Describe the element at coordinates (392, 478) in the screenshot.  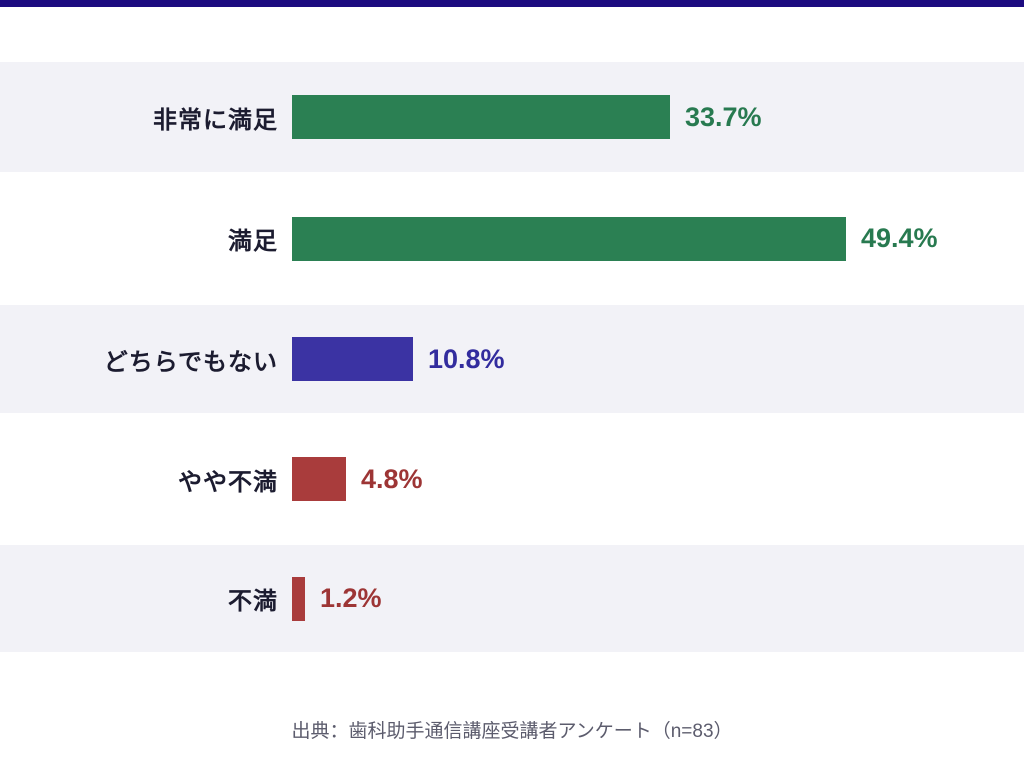
I see `value-label: 4.8%` at that location.